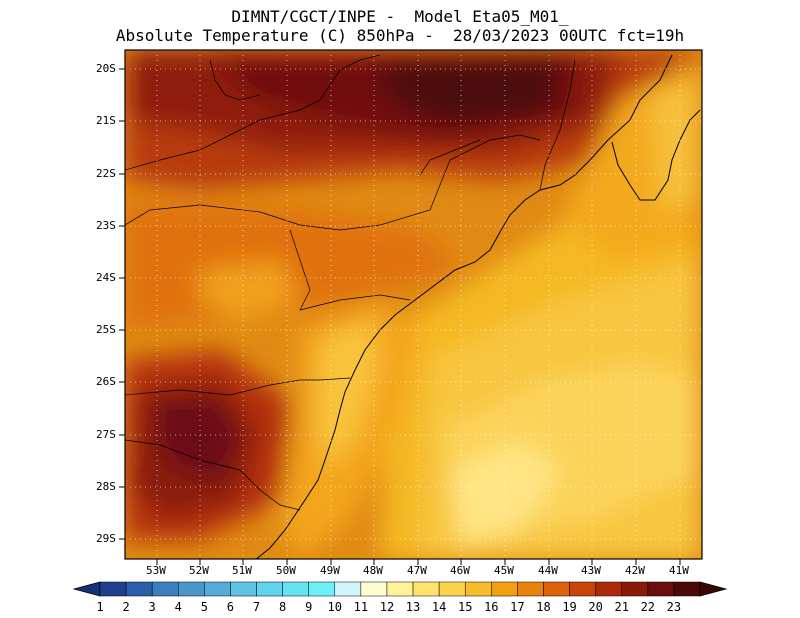  I want to click on lon-label: 51W, so click(242, 570).